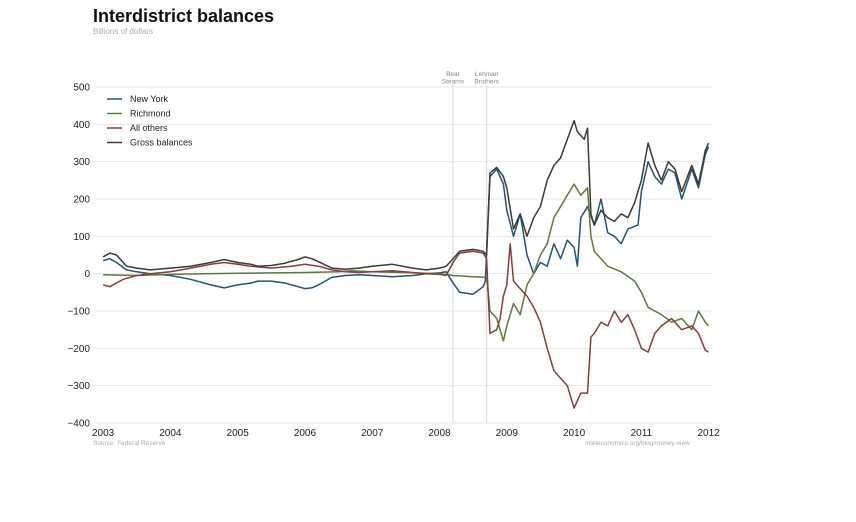 The height and width of the screenshot is (522, 856). What do you see at coordinates (81, 162) in the screenshot?
I see `y-tick-label: 300` at bounding box center [81, 162].